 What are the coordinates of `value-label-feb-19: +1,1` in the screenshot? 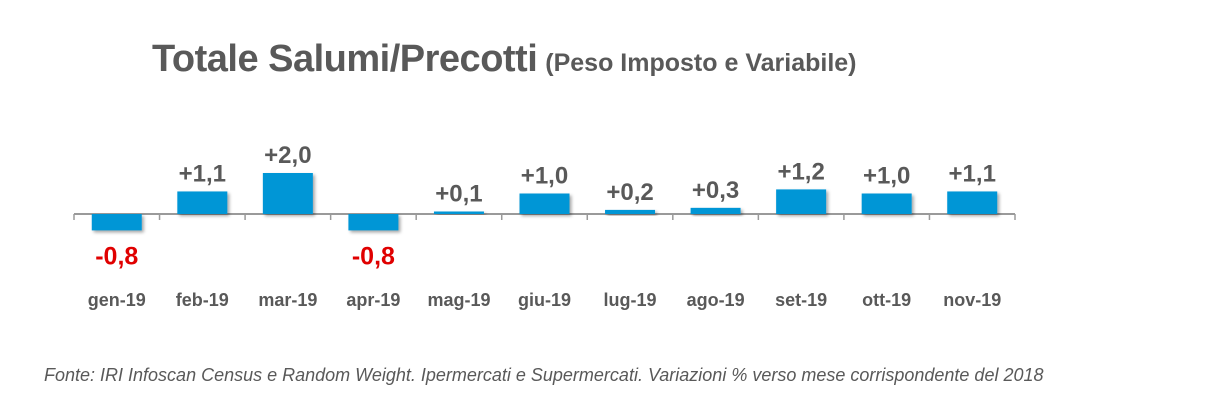 It's located at (202, 173).